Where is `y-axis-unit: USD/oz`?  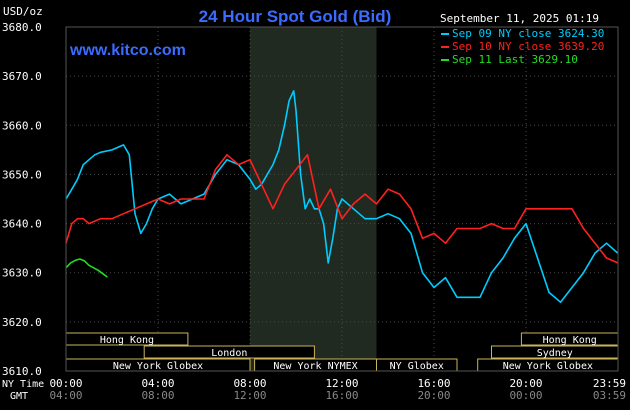 y-axis-unit: USD/oz is located at coordinates (23, 11).